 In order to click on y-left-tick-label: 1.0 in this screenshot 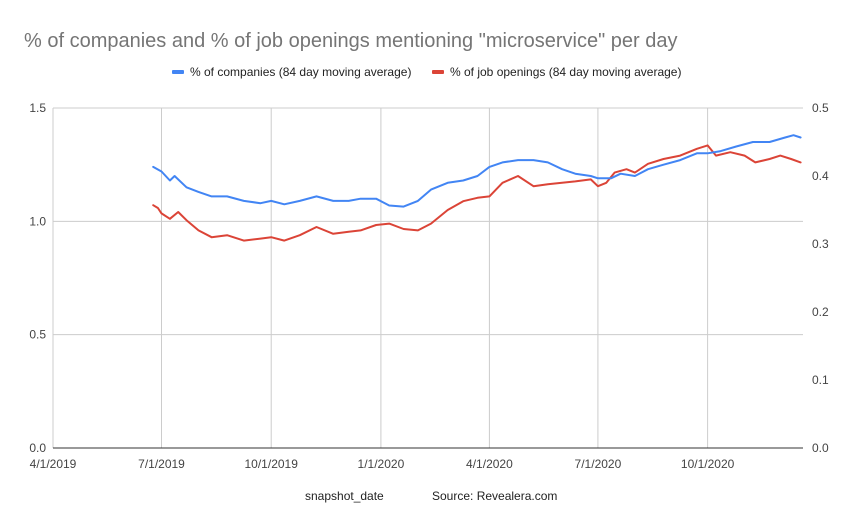, I will do `click(37, 221)`.